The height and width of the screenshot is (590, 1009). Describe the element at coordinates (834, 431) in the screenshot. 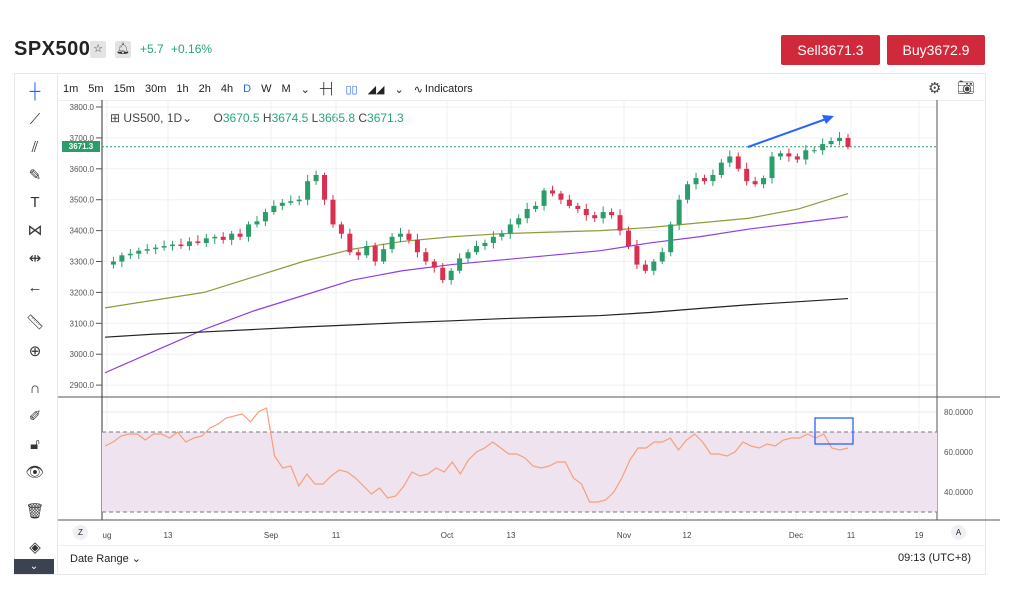

I see `rectangle-drawing` at that location.